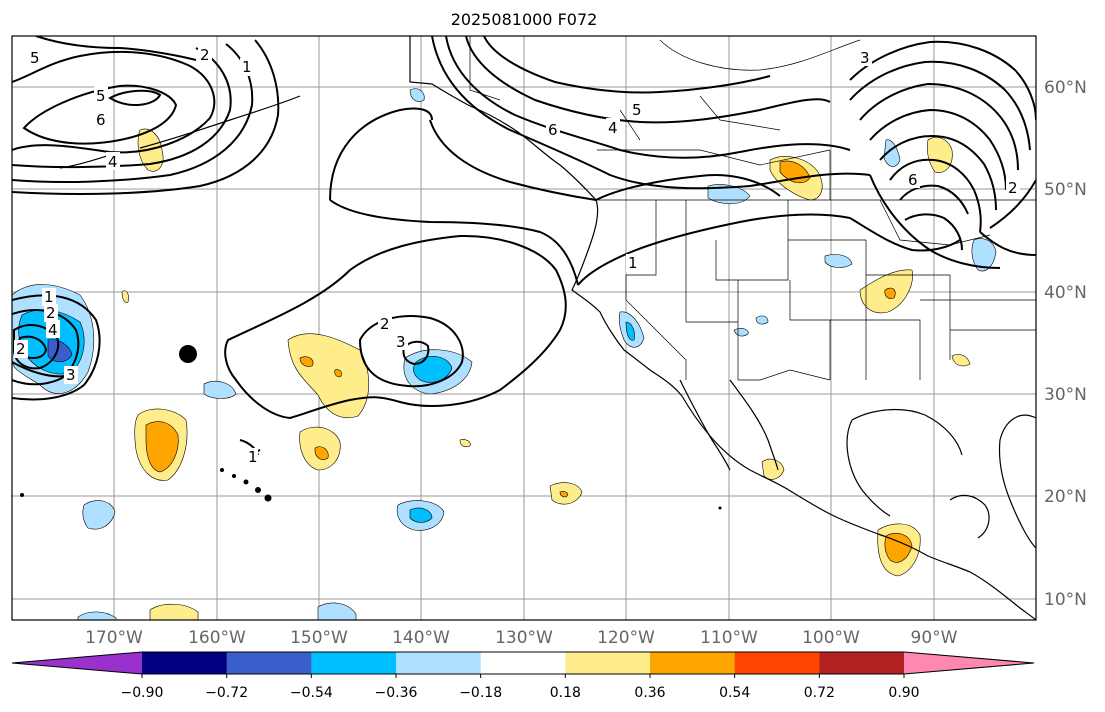 The image size is (1105, 712). I want to click on lon-tick-label: 150°W, so click(319, 638).